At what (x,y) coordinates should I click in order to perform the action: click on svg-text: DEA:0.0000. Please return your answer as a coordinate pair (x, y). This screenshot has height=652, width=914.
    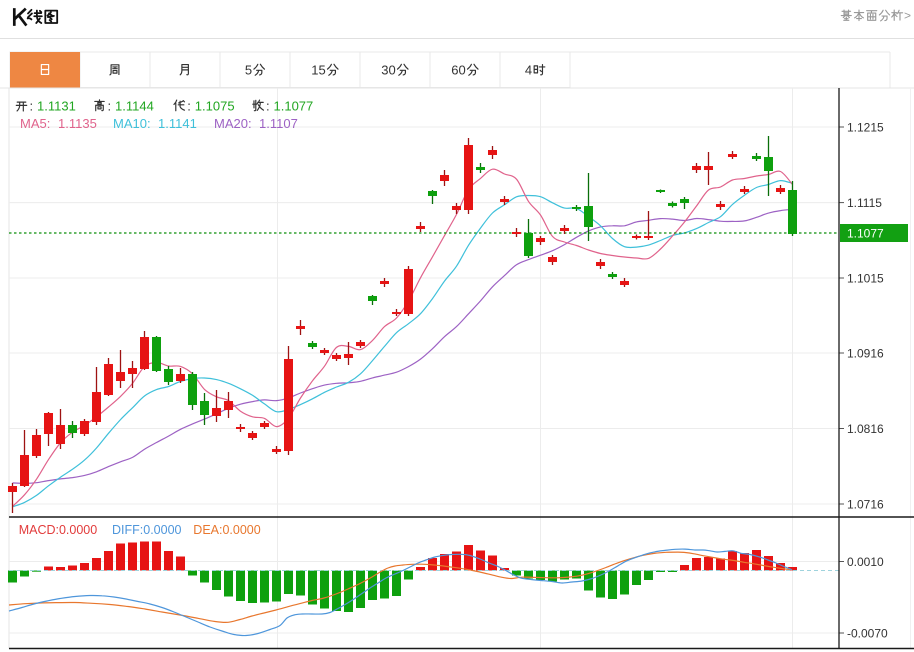
    Looking at the image, I should click on (226, 530).